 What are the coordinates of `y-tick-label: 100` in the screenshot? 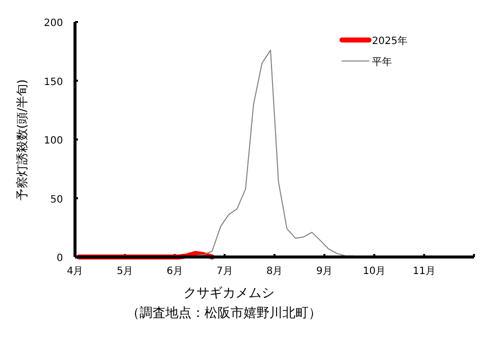 It's located at (53, 141).